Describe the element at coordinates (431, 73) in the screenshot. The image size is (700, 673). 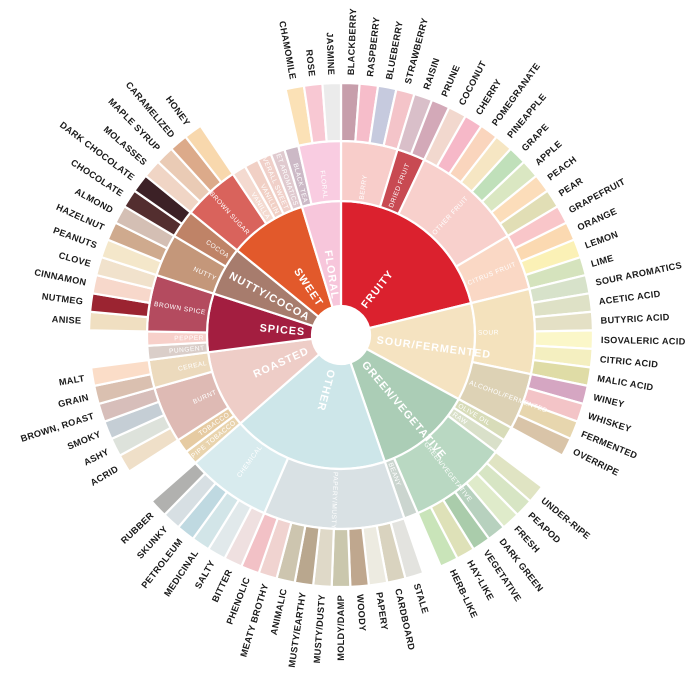
I see `label-l3-raisin: RAISIN` at that location.